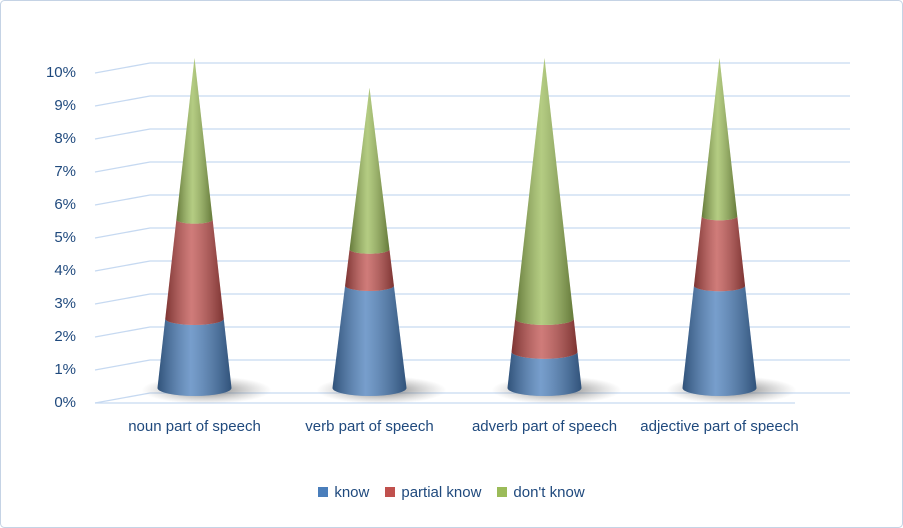 Image resolution: width=903 pixels, height=528 pixels. I want to click on y-tick-label: 7%, so click(65, 171).